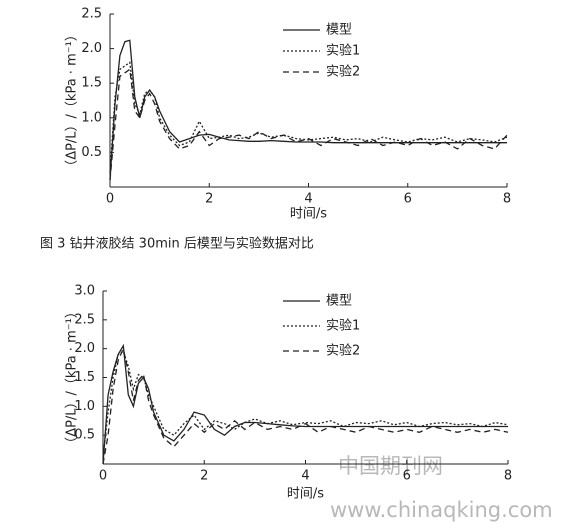 Image resolution: width=565 pixels, height=522 pixels. Describe the element at coordinates (390, 466) in the screenshot. I see `watermark-site: 中国期刊网` at that location.